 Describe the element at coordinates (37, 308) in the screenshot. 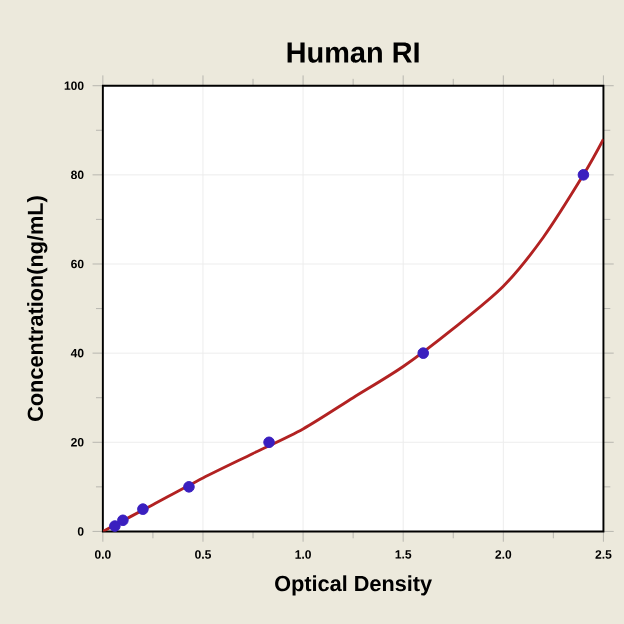

I see `y-axis-title: Concentration(ng/mL)` at that location.